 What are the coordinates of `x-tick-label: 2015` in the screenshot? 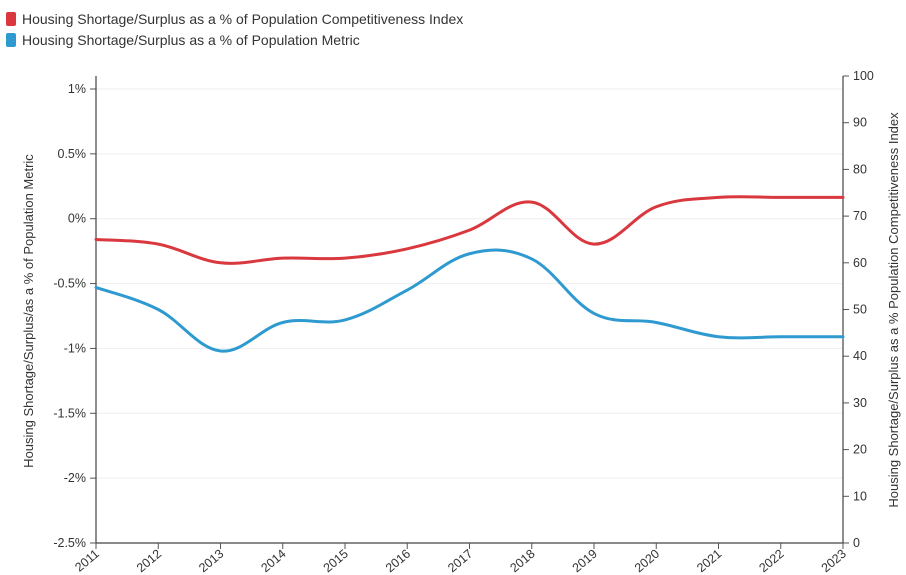 It's located at (336, 561).